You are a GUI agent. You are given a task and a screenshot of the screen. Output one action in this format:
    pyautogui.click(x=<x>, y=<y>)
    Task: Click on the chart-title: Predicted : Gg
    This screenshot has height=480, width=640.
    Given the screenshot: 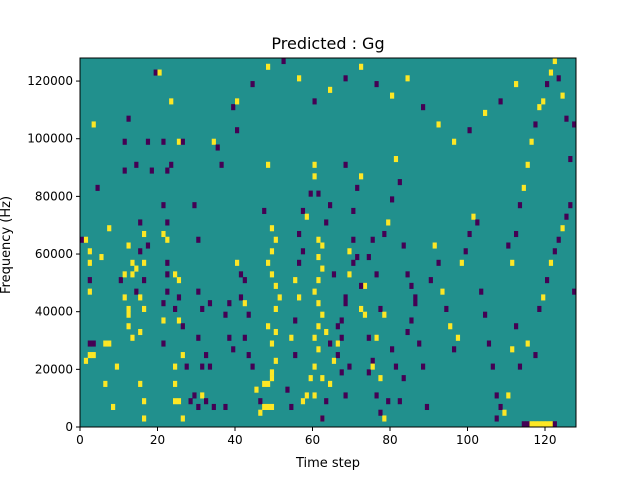 What is the action you would take?
    pyautogui.click(x=327, y=43)
    